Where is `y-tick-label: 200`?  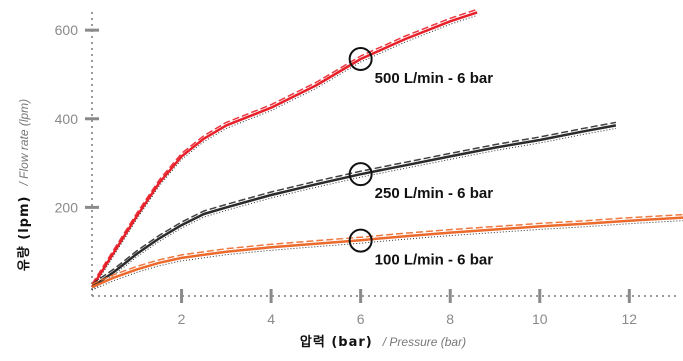
y-tick-label: 200 is located at coordinates (67, 207).